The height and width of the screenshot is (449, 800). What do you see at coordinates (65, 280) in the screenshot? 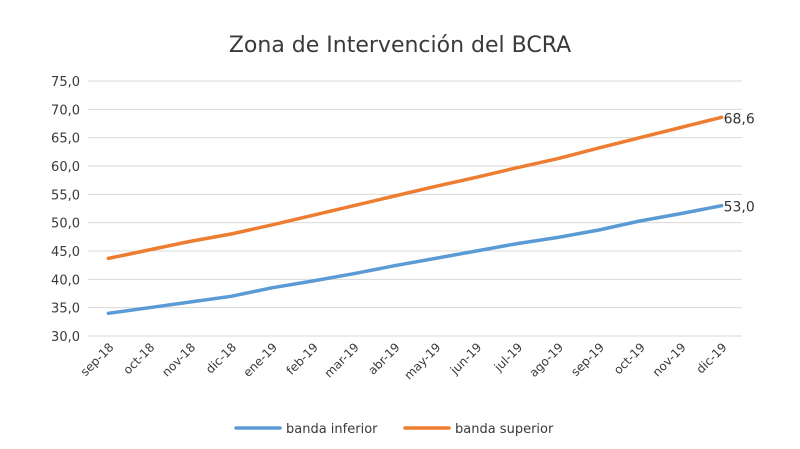
I see `y-tick-label: 40,0` at bounding box center [65, 280].